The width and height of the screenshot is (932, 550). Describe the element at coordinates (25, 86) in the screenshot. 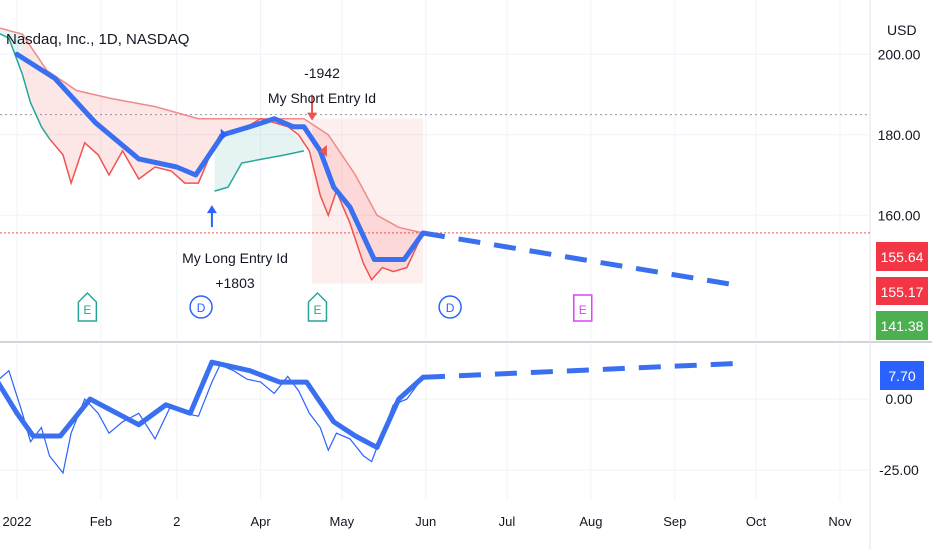

I see `price-line-bull` at that location.